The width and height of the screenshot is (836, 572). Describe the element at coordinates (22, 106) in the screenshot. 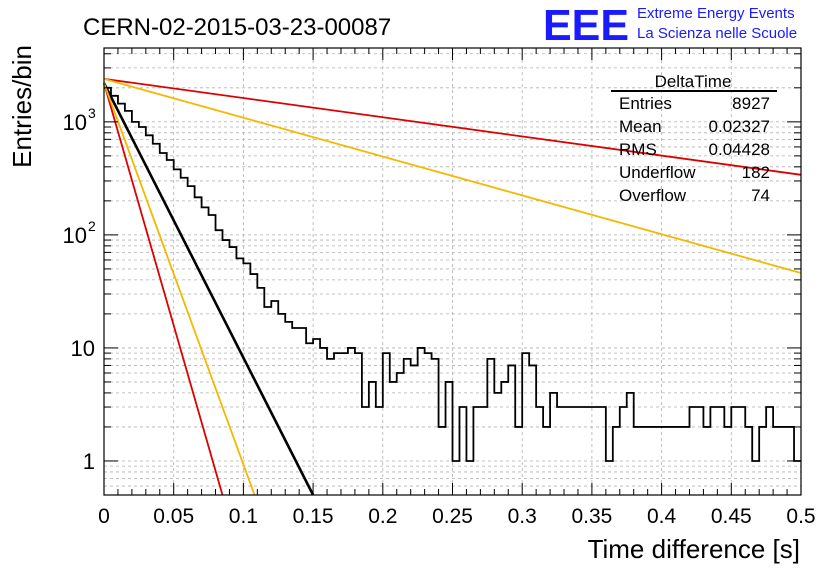

I see `y-axis-label: Entries/bin` at that location.